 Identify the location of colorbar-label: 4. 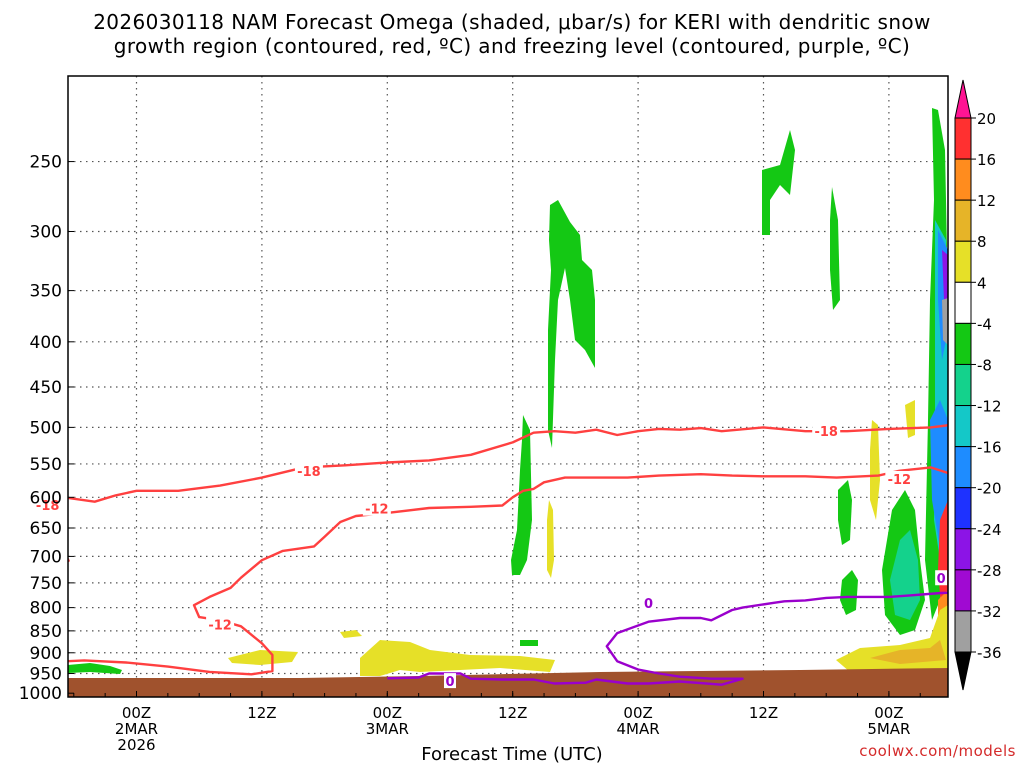
(982, 283).